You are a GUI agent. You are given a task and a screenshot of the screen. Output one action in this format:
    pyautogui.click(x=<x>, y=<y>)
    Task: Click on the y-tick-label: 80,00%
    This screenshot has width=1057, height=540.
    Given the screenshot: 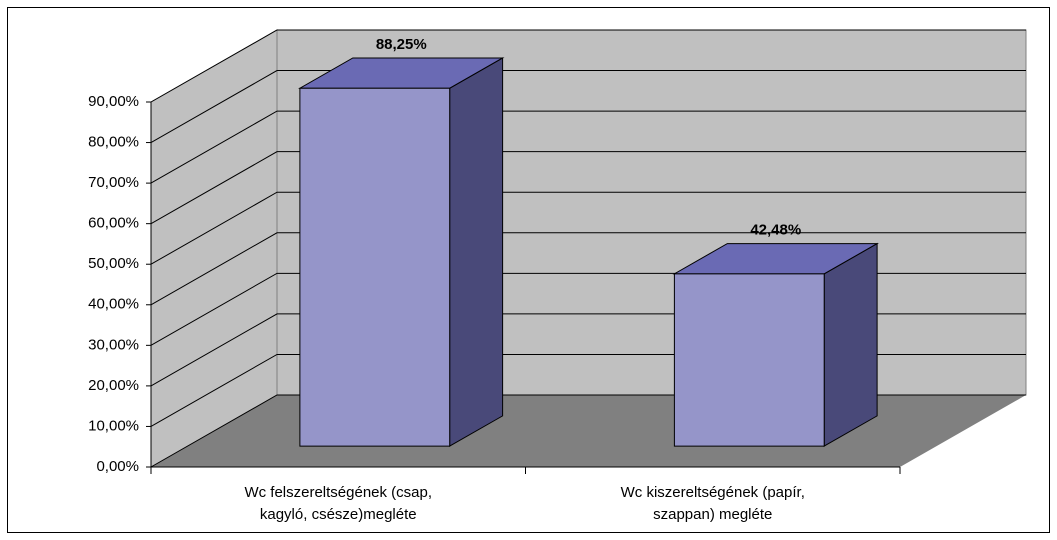 What is the action you would take?
    pyautogui.click(x=113, y=142)
    